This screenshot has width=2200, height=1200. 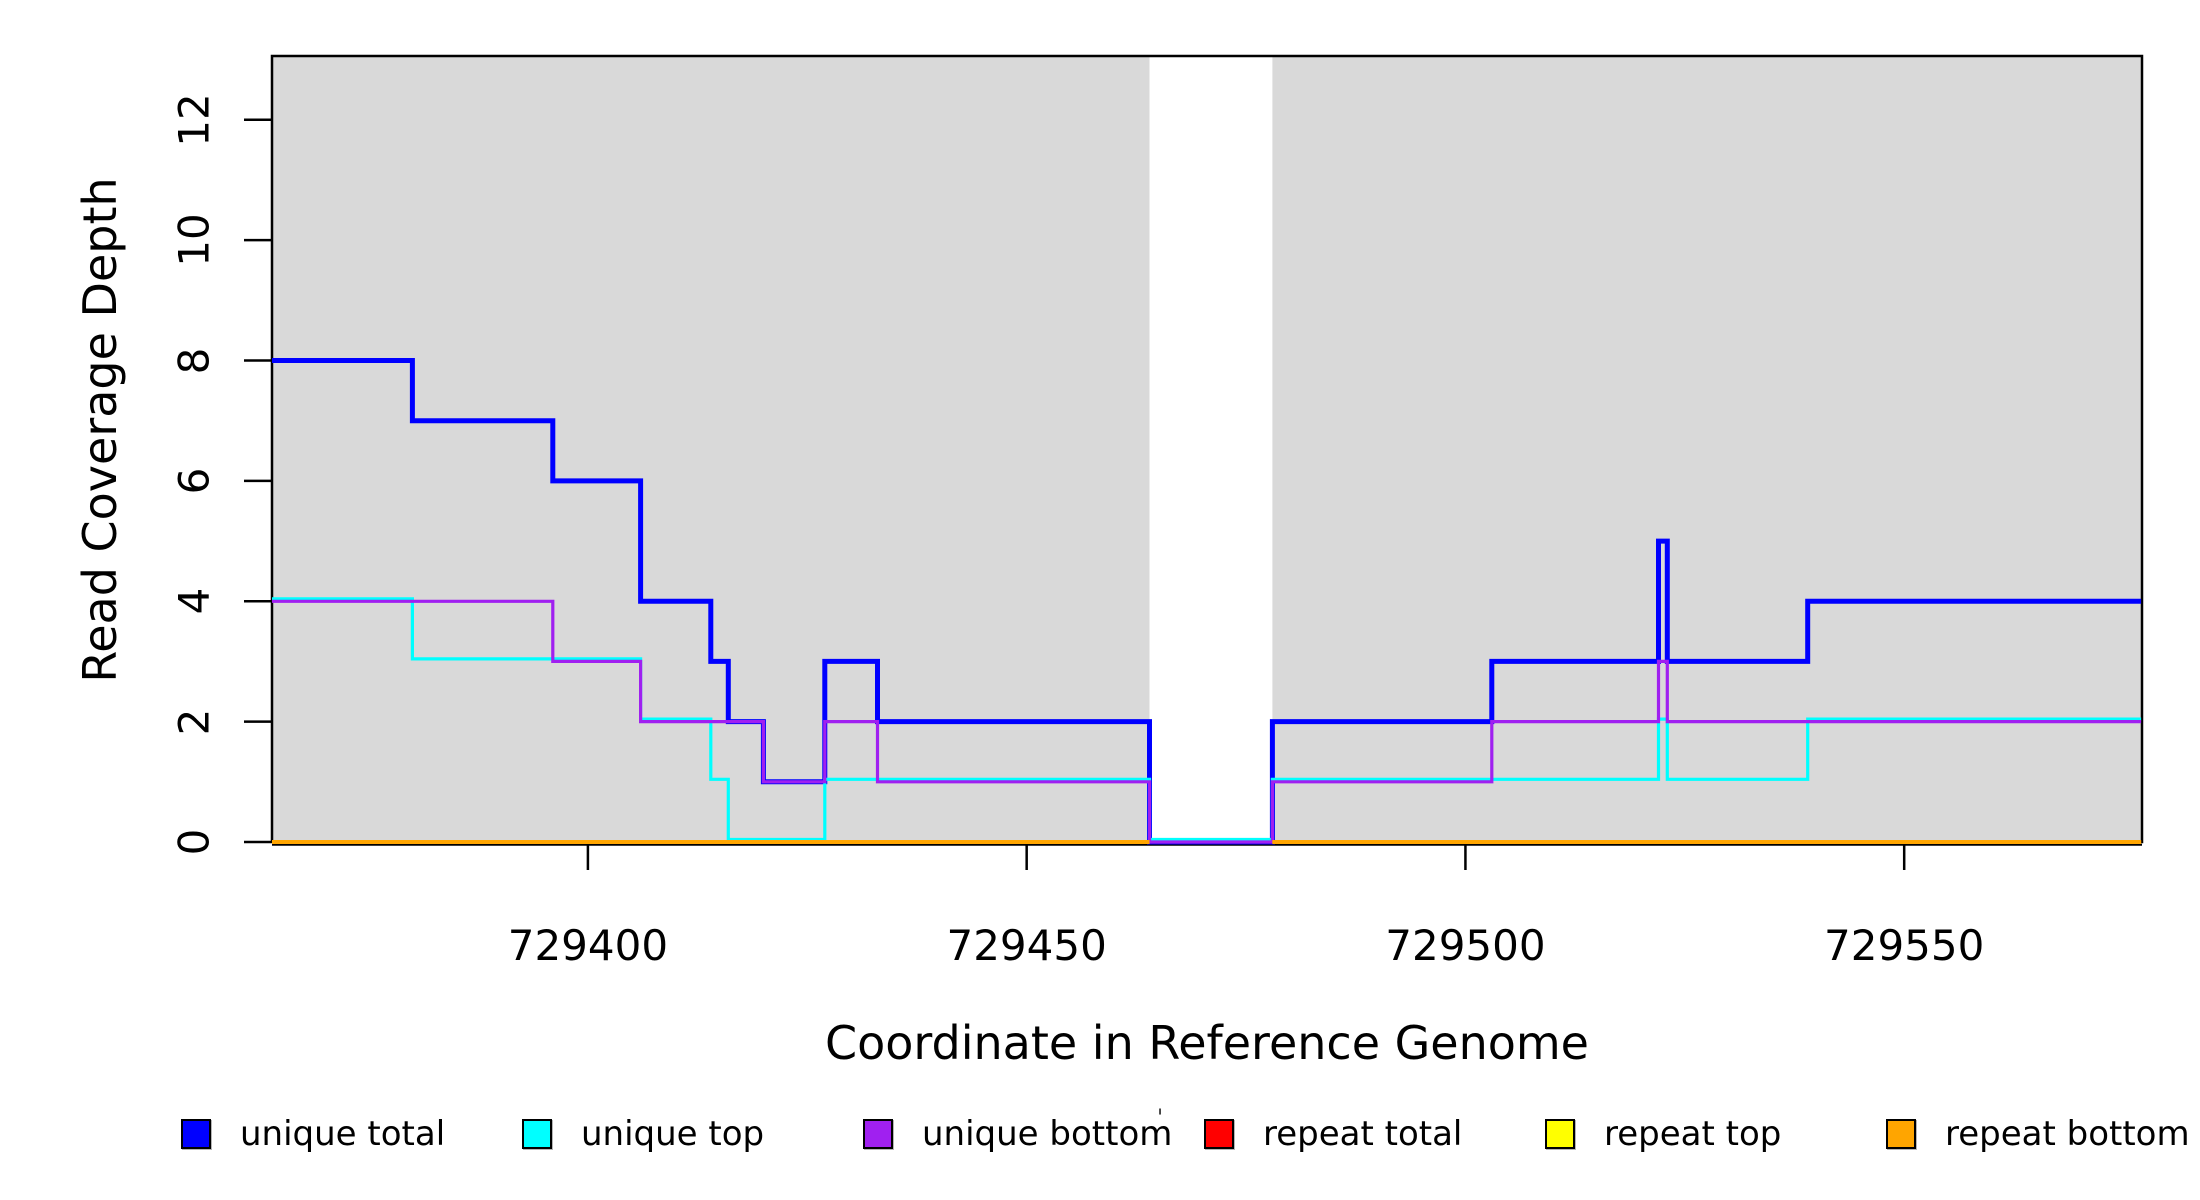 What do you see at coordinates (100, 430) in the screenshot?
I see `y-axis-title: Read Coverage Depth` at bounding box center [100, 430].